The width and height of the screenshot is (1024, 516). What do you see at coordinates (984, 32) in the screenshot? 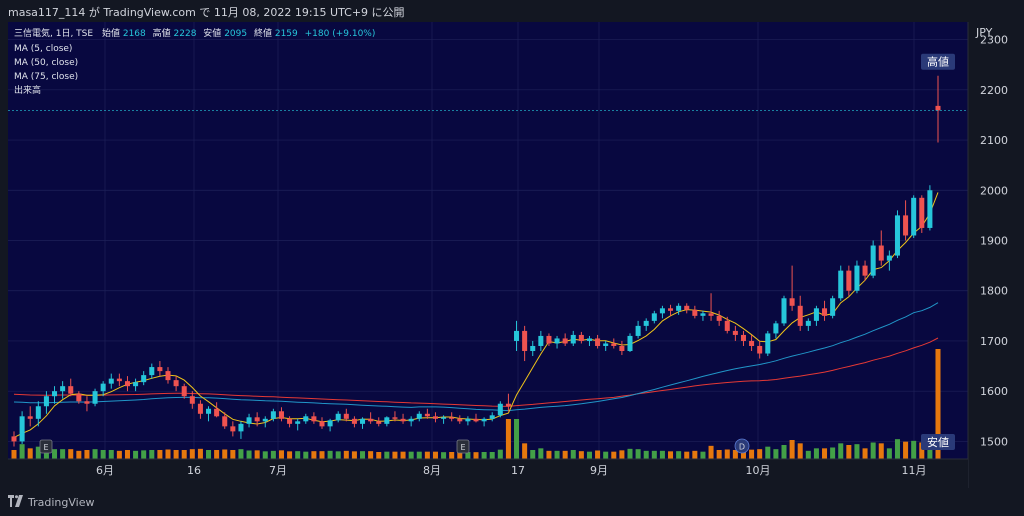
I see `currency-label: JPY` at bounding box center [984, 32].